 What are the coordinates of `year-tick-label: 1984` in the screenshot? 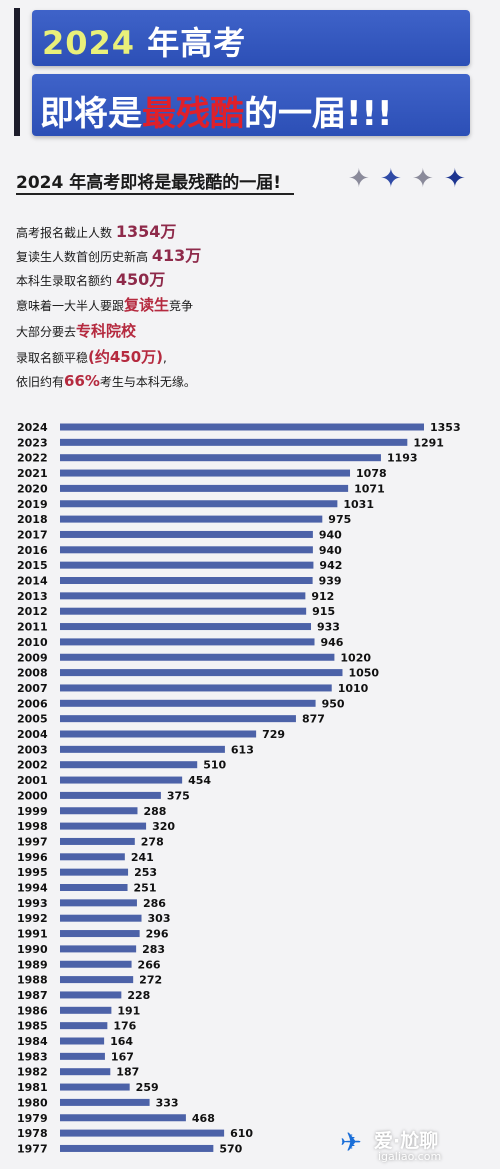 It's located at (32, 1041).